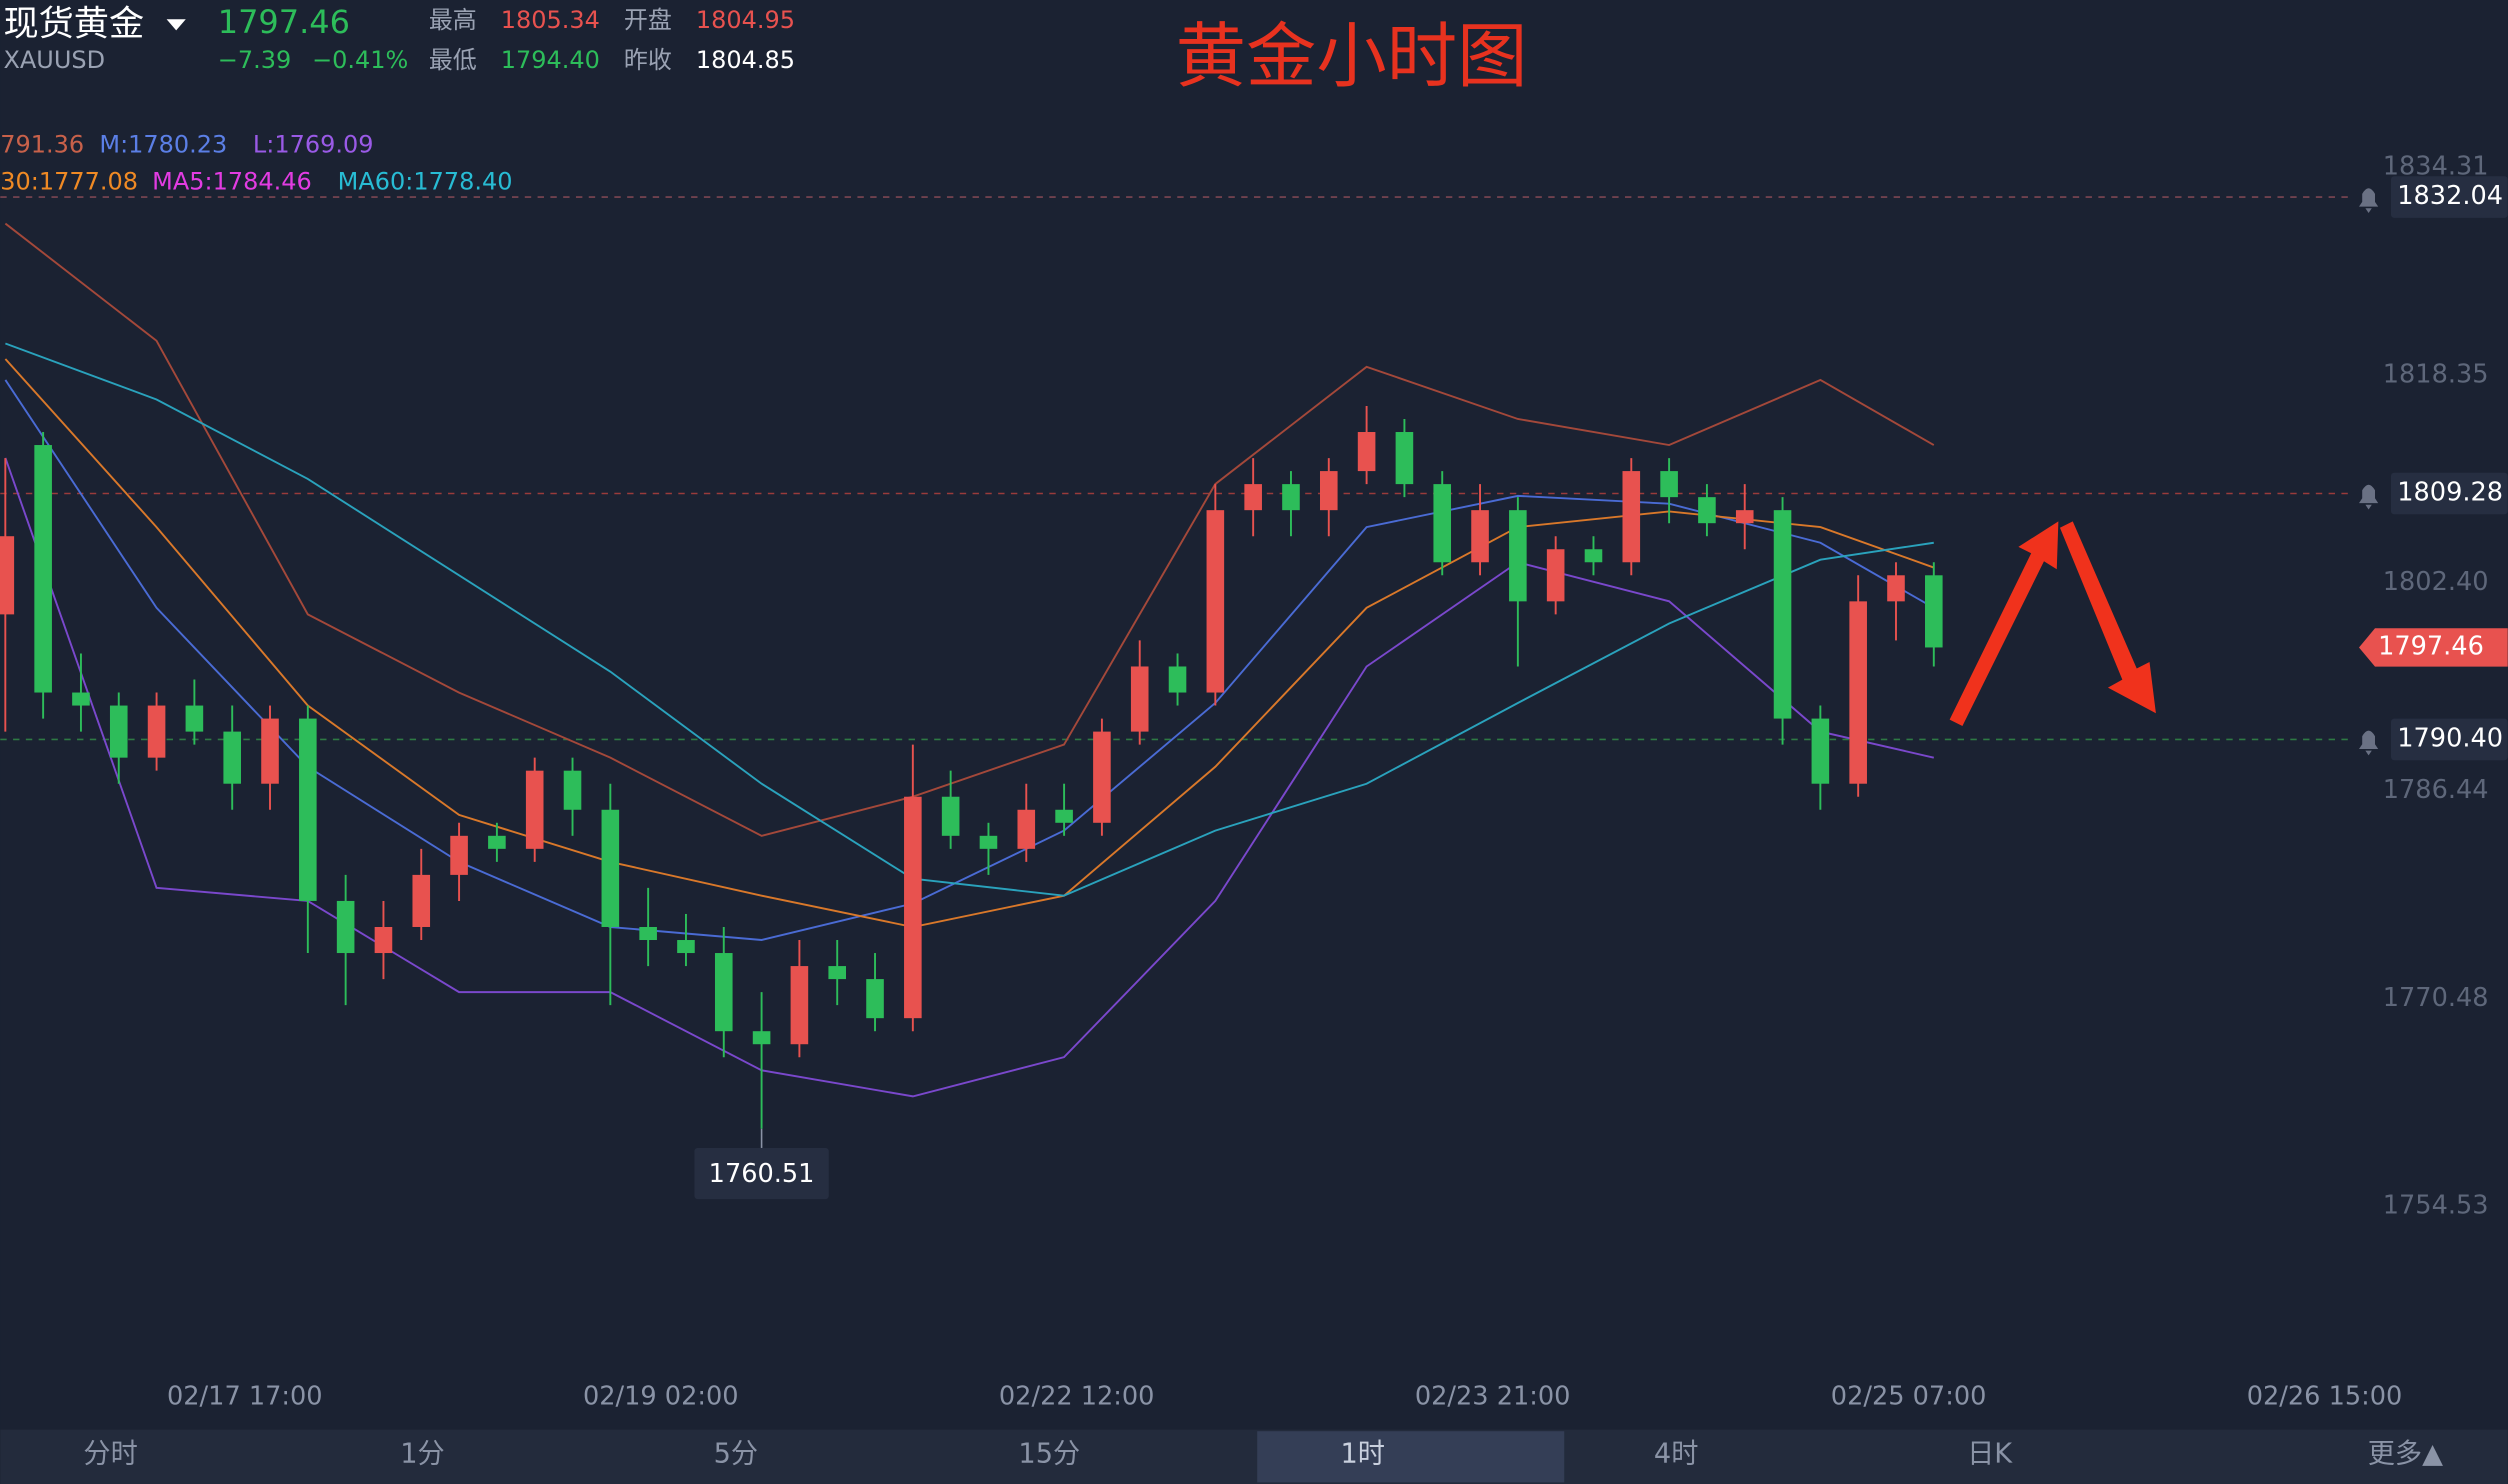 The height and width of the screenshot is (1484, 2508). I want to click on stat-label: 昨收, so click(648, 60).